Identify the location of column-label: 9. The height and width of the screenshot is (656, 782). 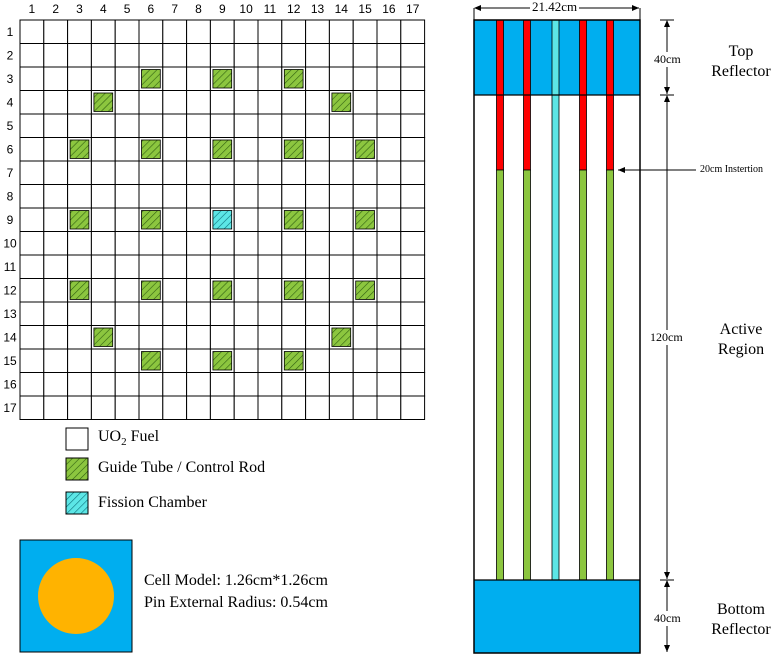
(222, 9).